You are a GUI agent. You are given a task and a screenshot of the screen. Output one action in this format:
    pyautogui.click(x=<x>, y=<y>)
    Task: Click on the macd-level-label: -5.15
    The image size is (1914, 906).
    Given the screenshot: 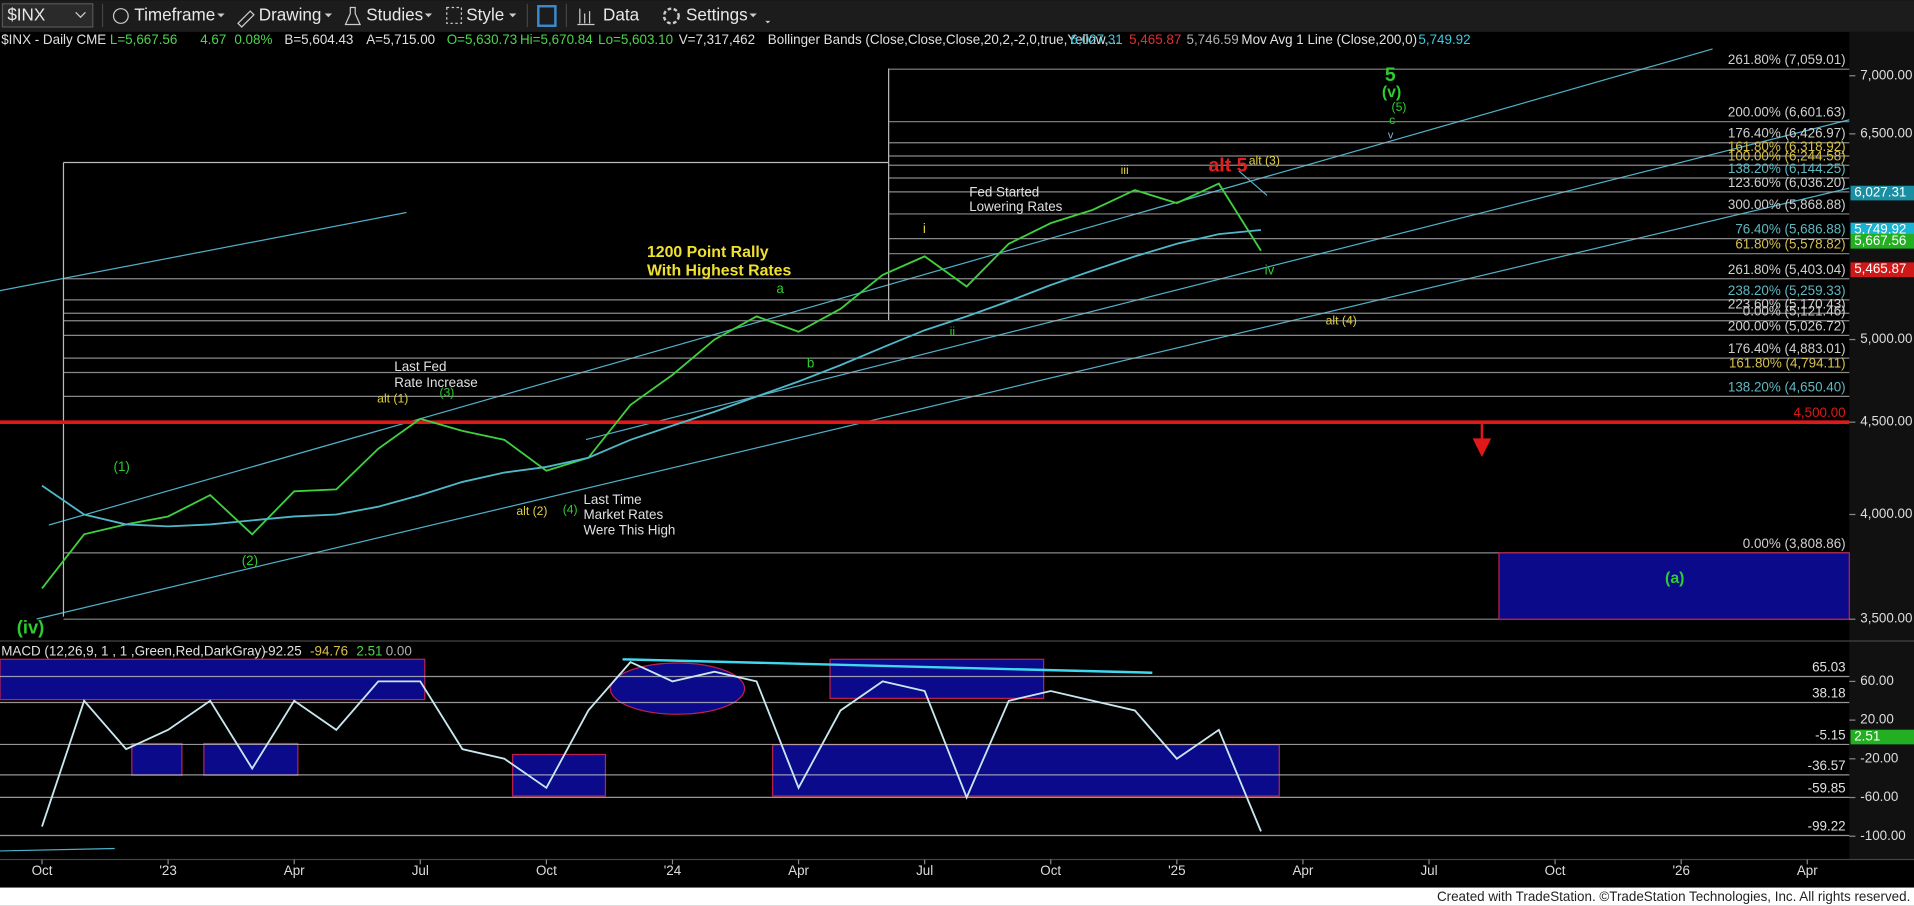 What is the action you would take?
    pyautogui.click(x=1830, y=734)
    